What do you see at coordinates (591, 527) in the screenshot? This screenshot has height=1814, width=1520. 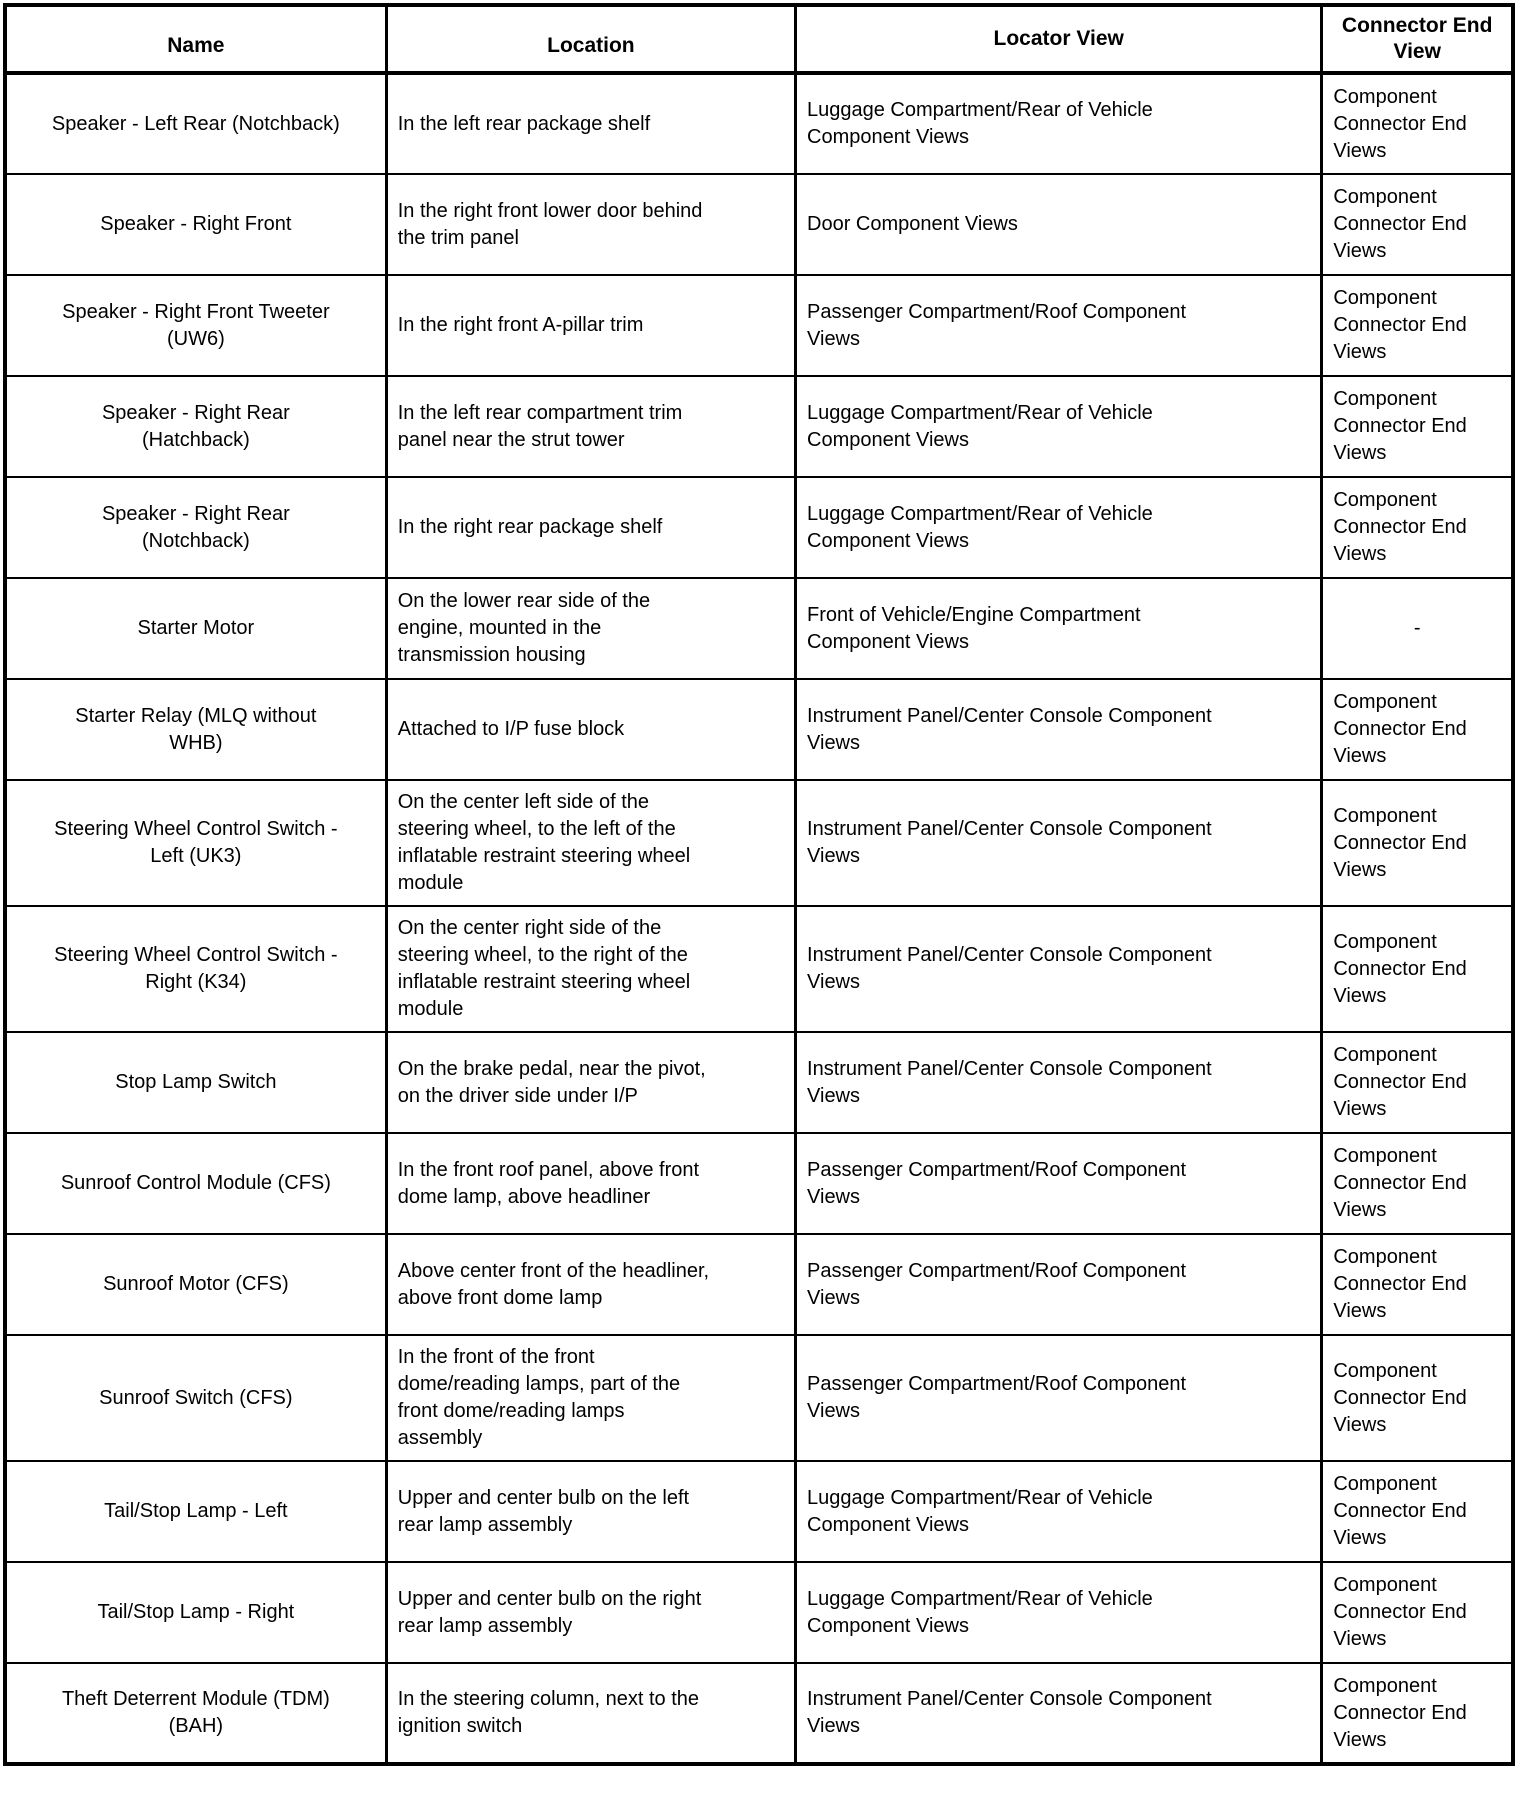 I see `location-cell: In the right rear package shelf` at bounding box center [591, 527].